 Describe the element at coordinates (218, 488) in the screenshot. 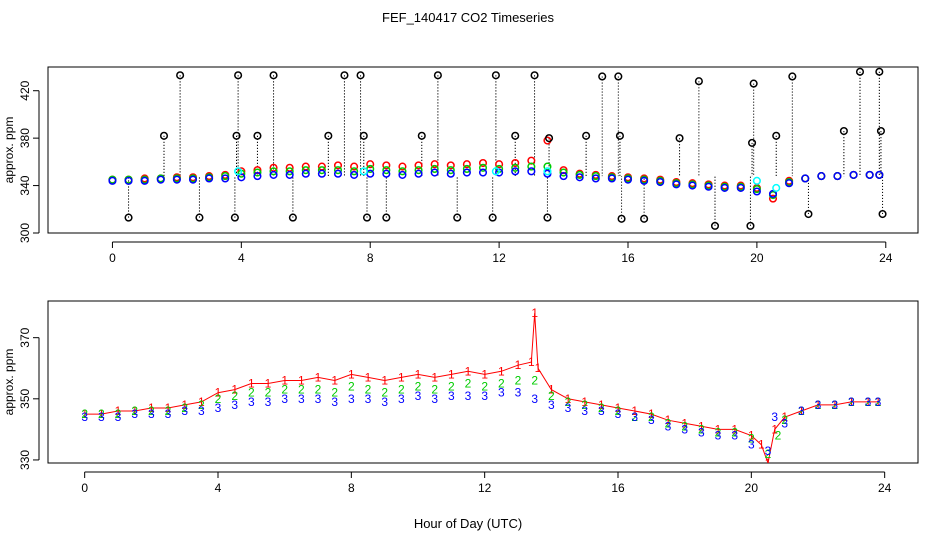

I see `x-tick-label: 4` at that location.